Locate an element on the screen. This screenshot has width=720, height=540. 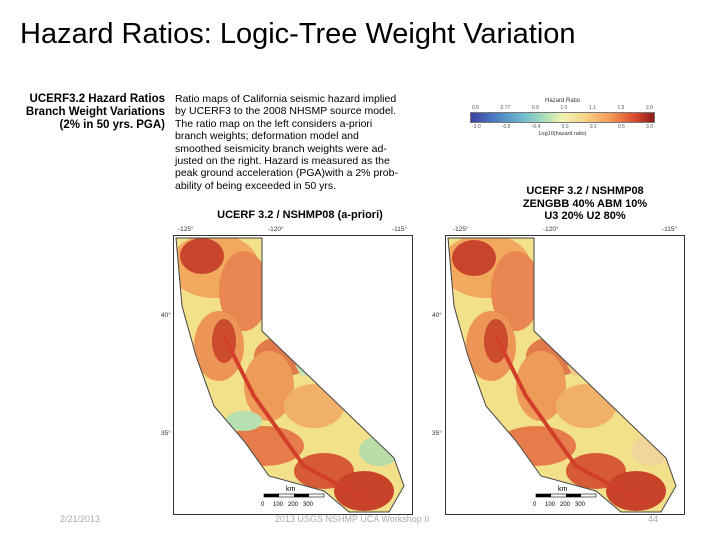
footer-page-number: 44 is located at coordinates (653, 519).